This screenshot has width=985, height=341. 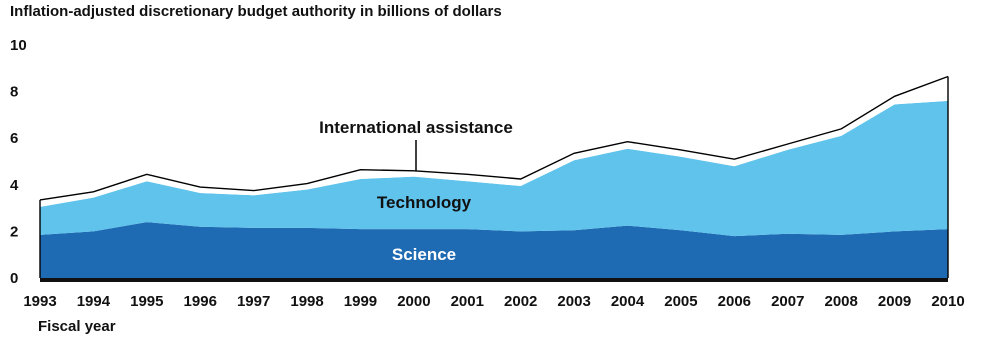 I want to click on y-tick-label: 2, so click(x=14, y=231).